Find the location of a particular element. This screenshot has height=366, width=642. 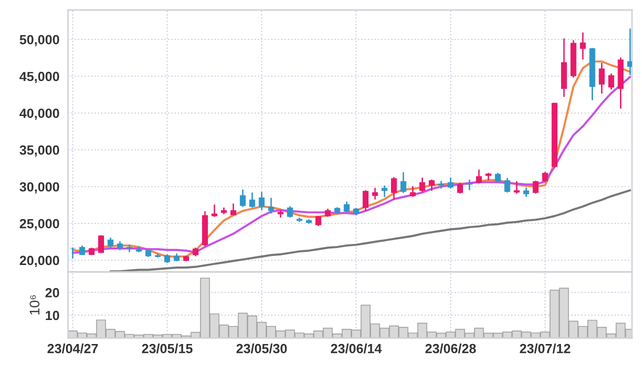

x-tick-label: 23/05/30 is located at coordinates (261, 349).